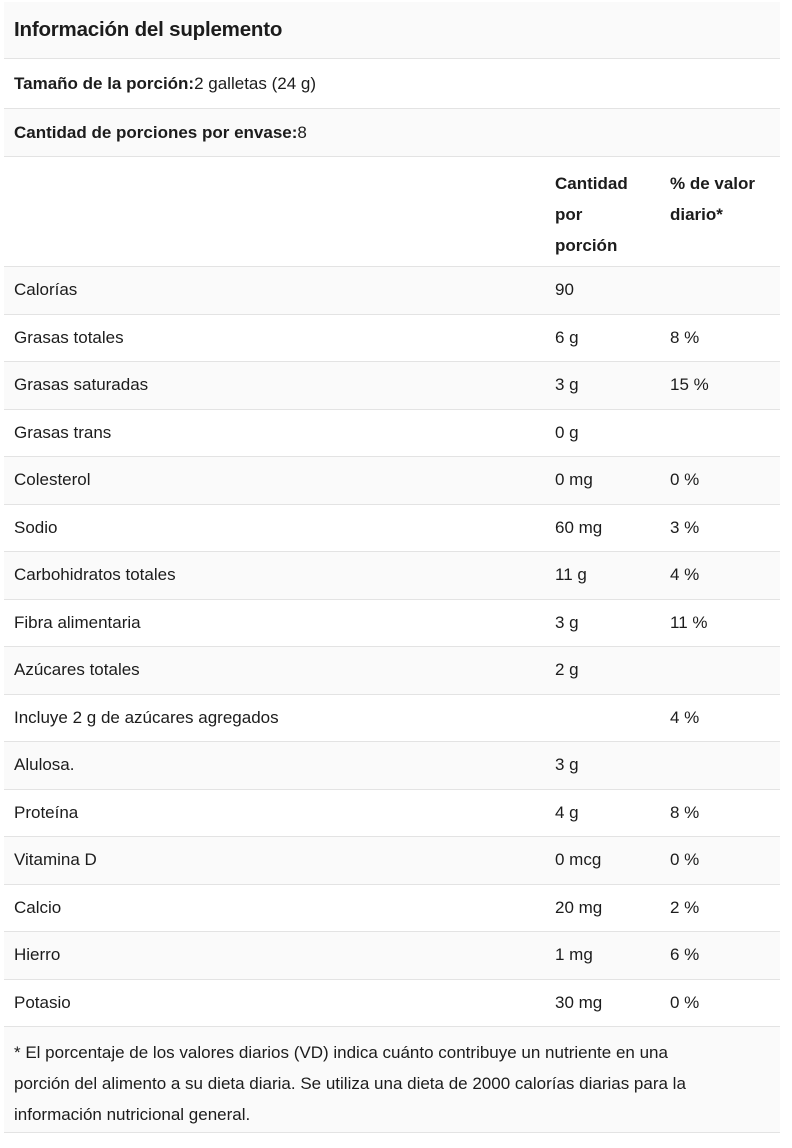  Describe the element at coordinates (46, 812) in the screenshot. I see `row-label: Proteína` at that location.